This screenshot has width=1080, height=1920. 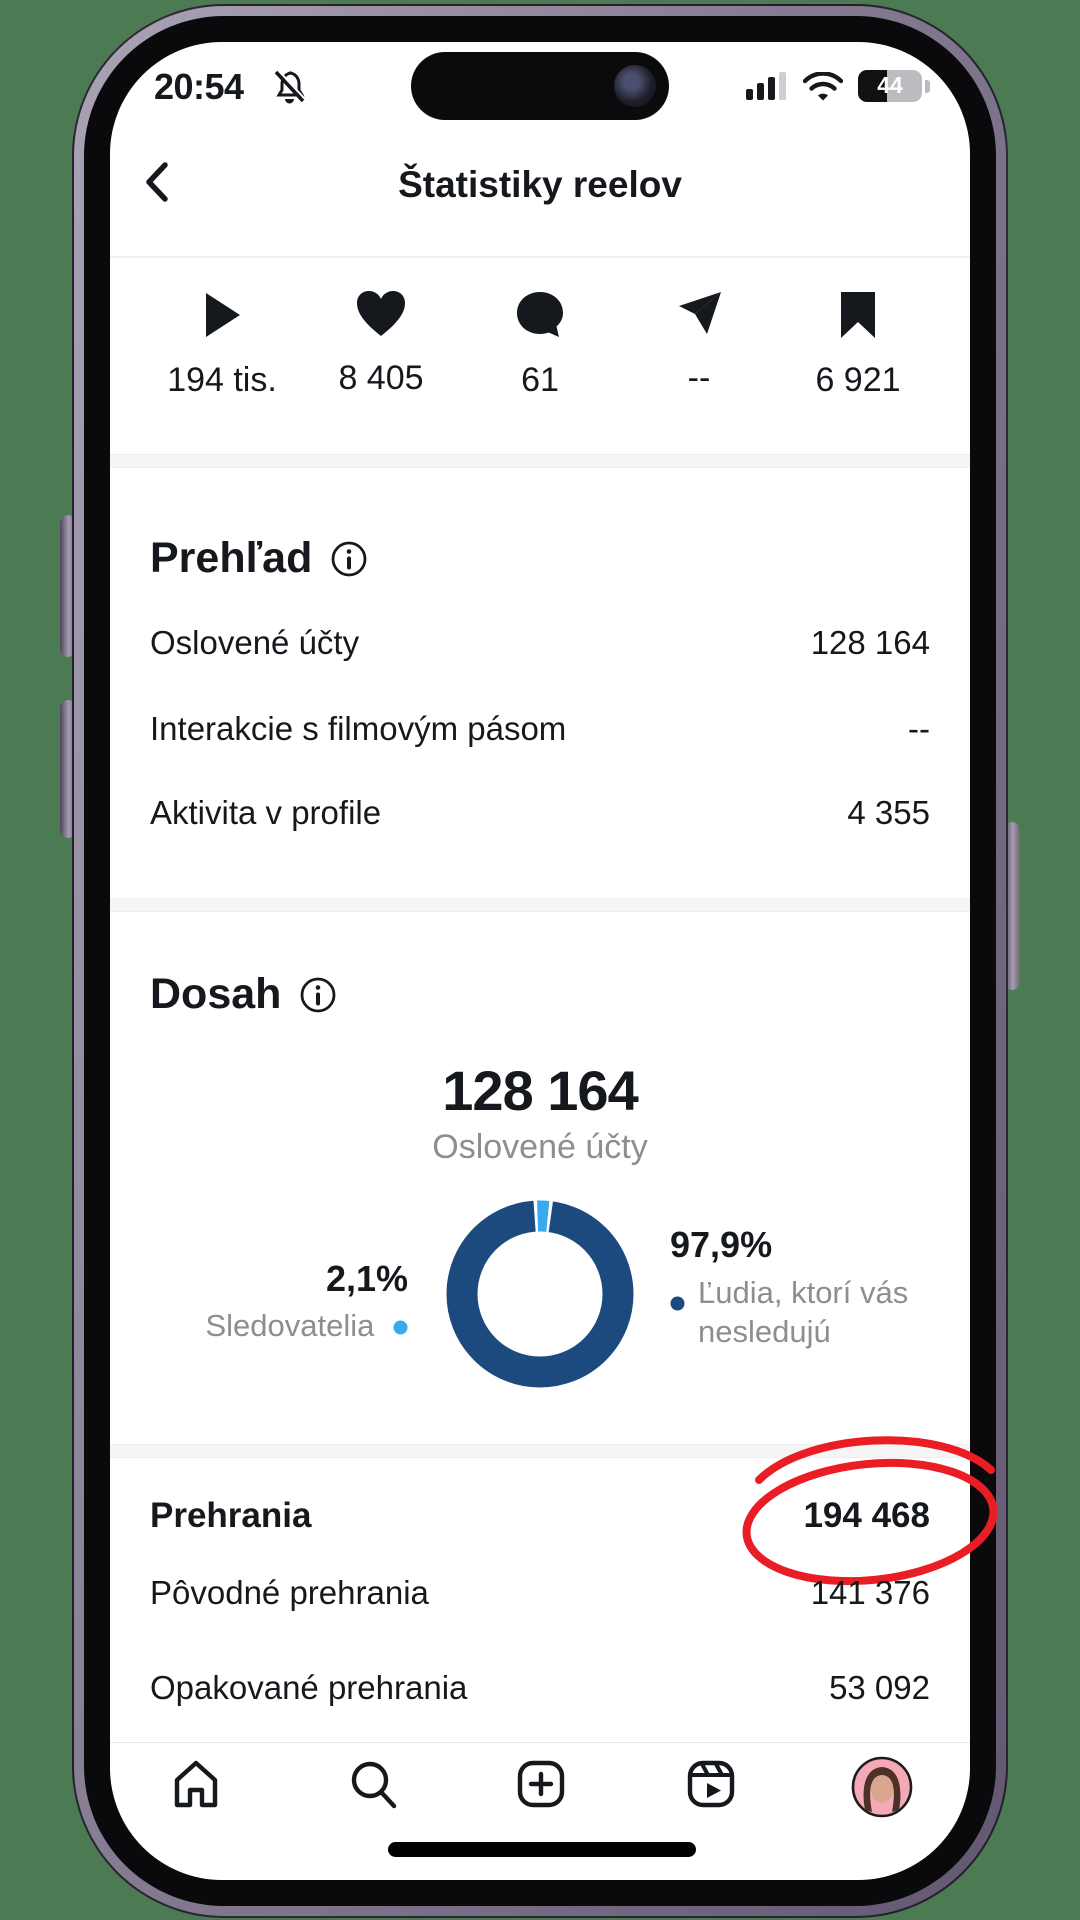 What do you see at coordinates (879, 1687) in the screenshot?
I see `row-value: 53 092` at bounding box center [879, 1687].